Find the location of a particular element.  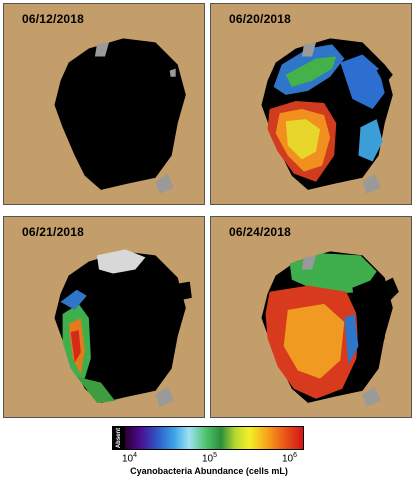

colorbar: Absent is located at coordinates (208, 438).